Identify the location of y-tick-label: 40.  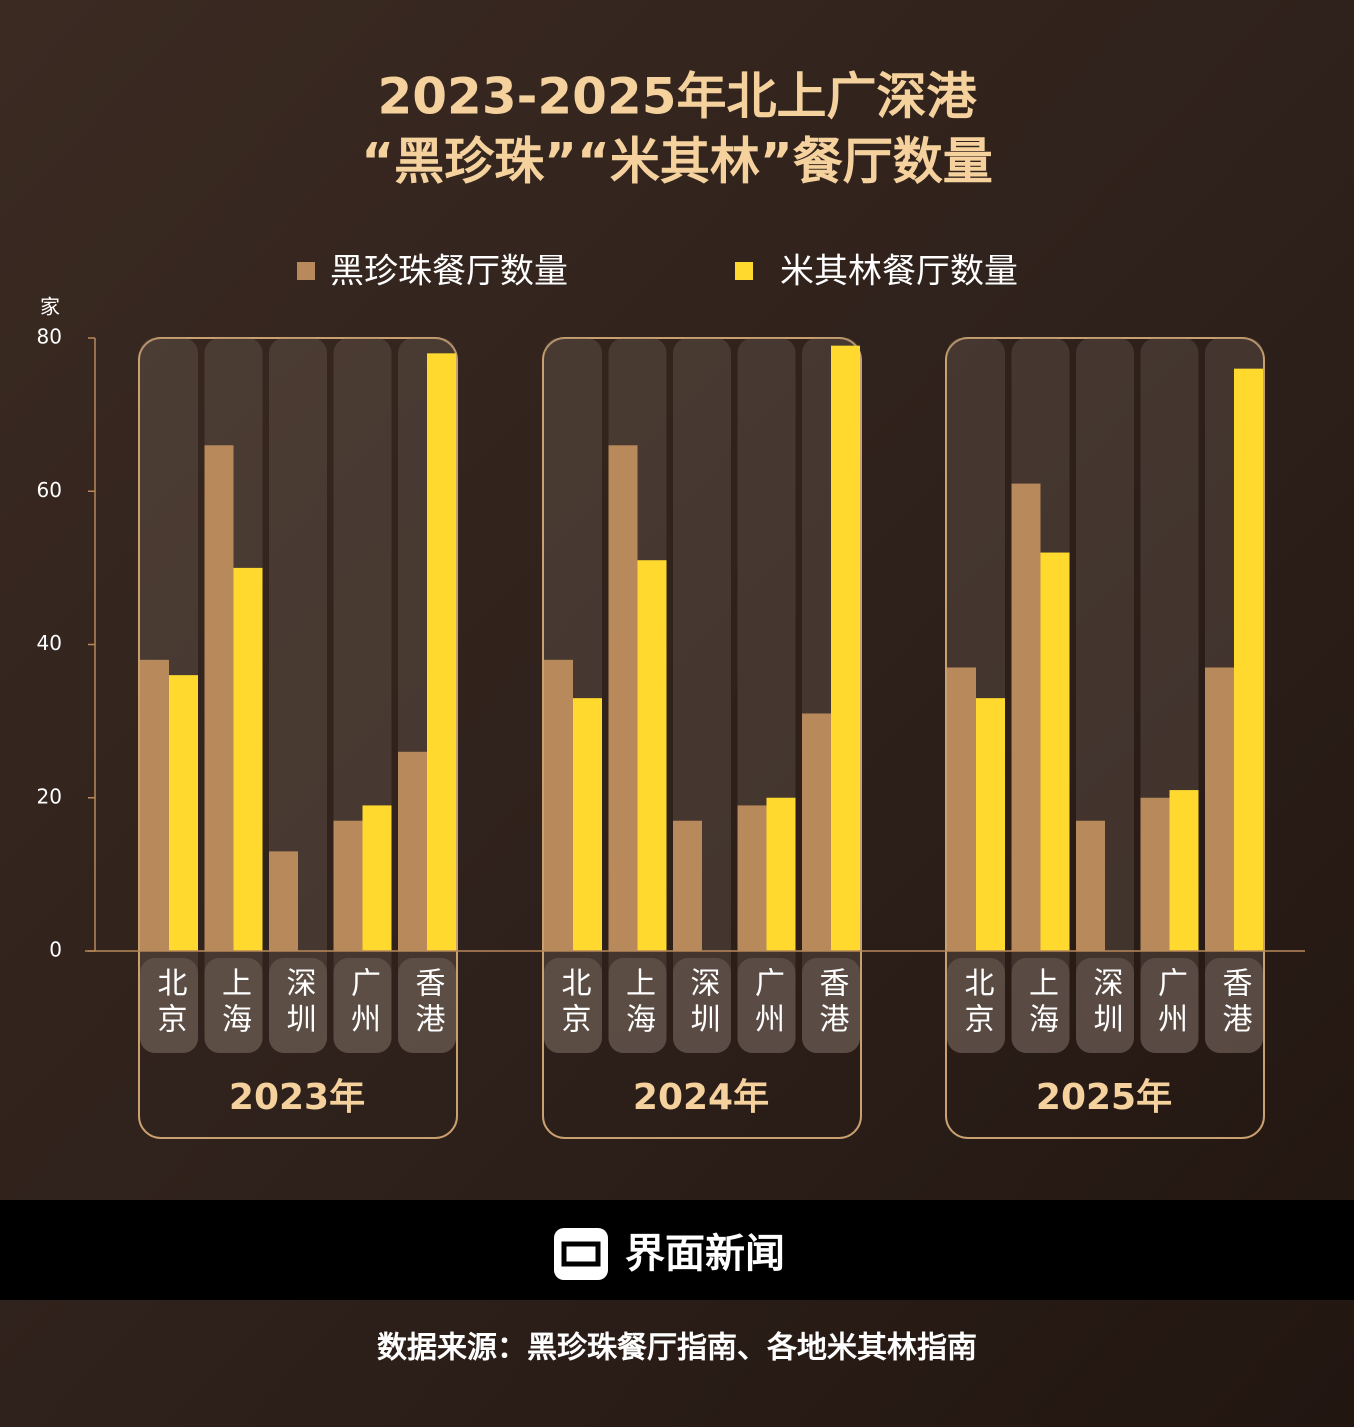
(49, 643).